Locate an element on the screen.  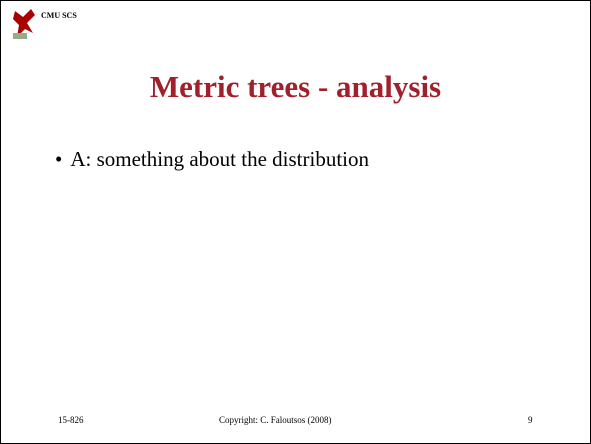
logo is located at coordinates (24, 24).